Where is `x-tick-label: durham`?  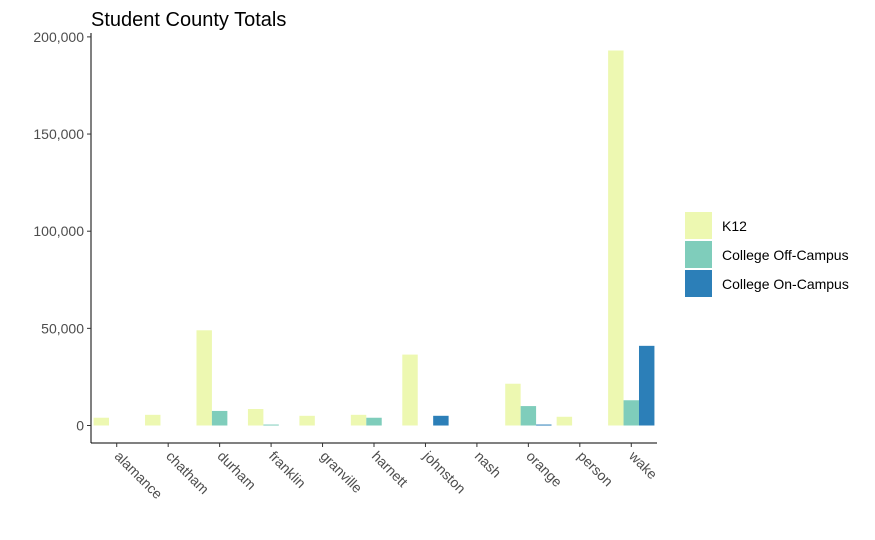
x-tick-label: durham is located at coordinates (236, 470).